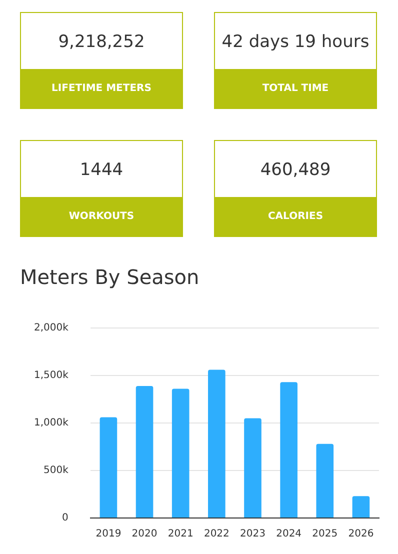 The image size is (398, 554). What do you see at coordinates (51, 328) in the screenshot?
I see `y-tick-label: 2,000k` at bounding box center [51, 328].